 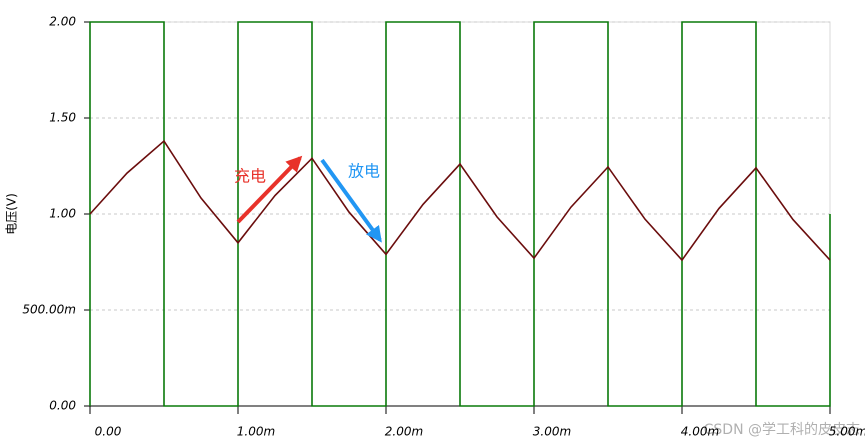 What do you see at coordinates (62, 22) in the screenshot?
I see `y-tick-label: 2.00` at bounding box center [62, 22].